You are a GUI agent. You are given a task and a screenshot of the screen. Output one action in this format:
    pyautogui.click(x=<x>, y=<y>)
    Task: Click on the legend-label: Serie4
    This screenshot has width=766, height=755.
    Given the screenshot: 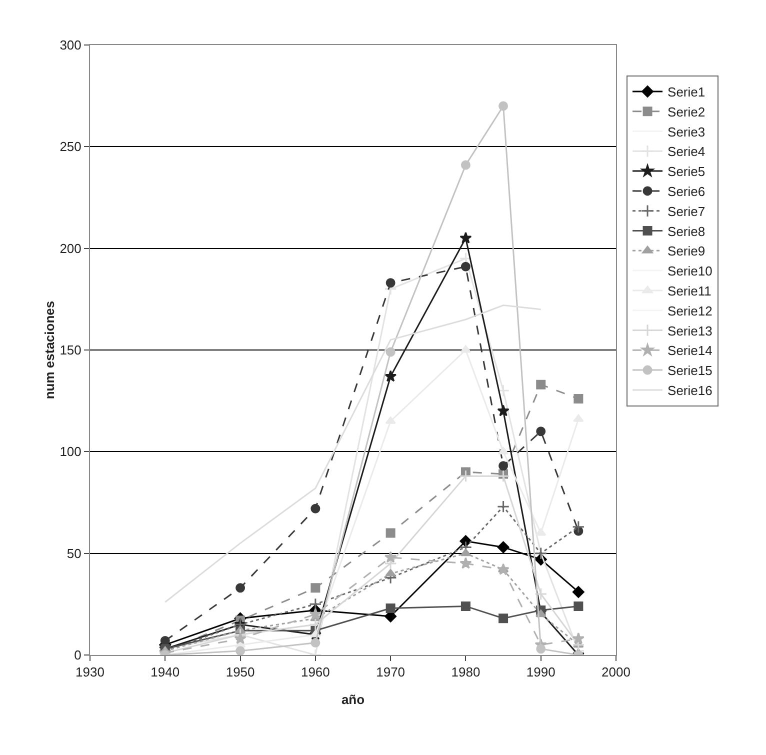 What is the action you would take?
    pyautogui.click(x=687, y=152)
    